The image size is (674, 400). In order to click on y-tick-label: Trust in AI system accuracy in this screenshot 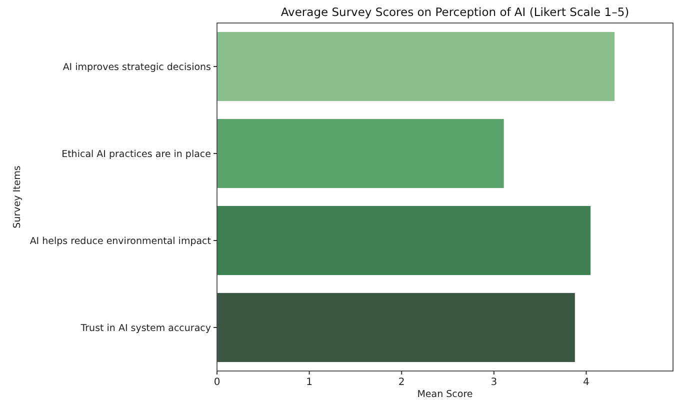, I will do `click(146, 328)`.